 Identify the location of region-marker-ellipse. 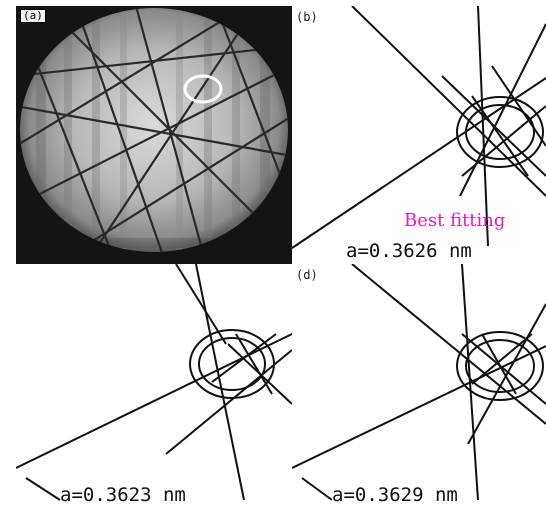
(203, 89).